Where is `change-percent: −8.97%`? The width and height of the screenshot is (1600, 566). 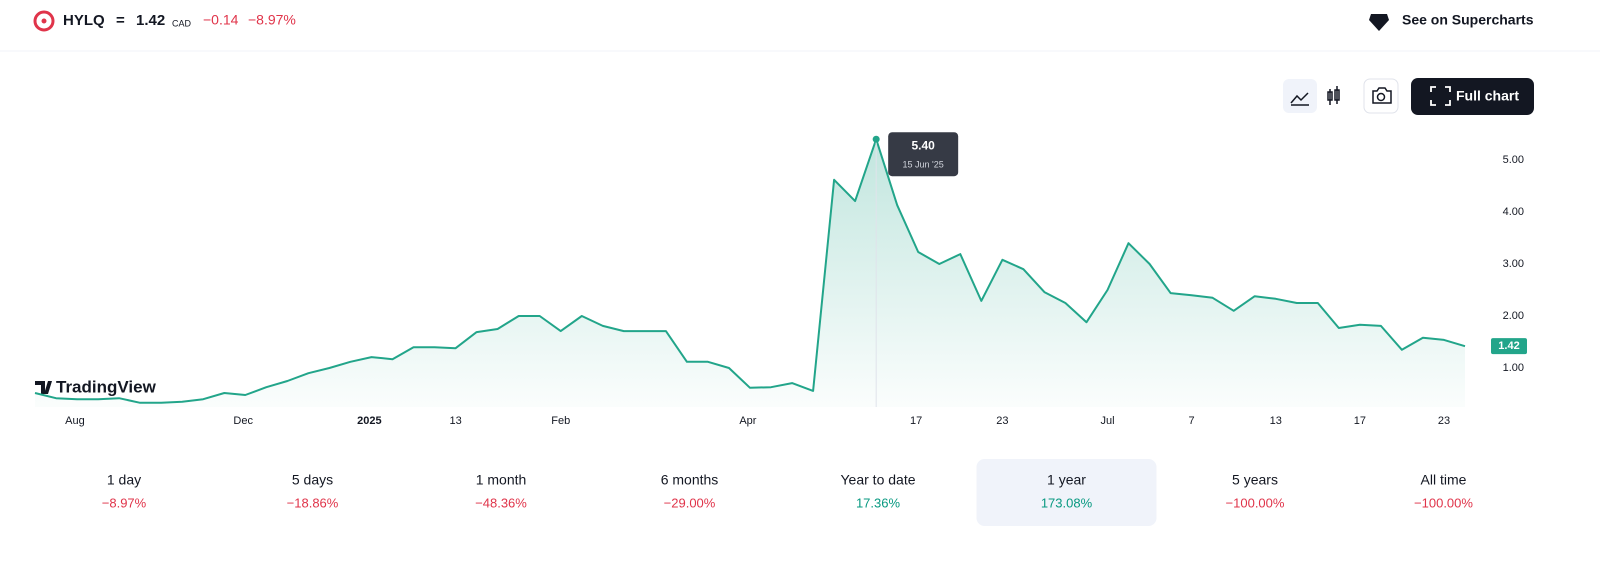 change-percent: −8.97% is located at coordinates (272, 20).